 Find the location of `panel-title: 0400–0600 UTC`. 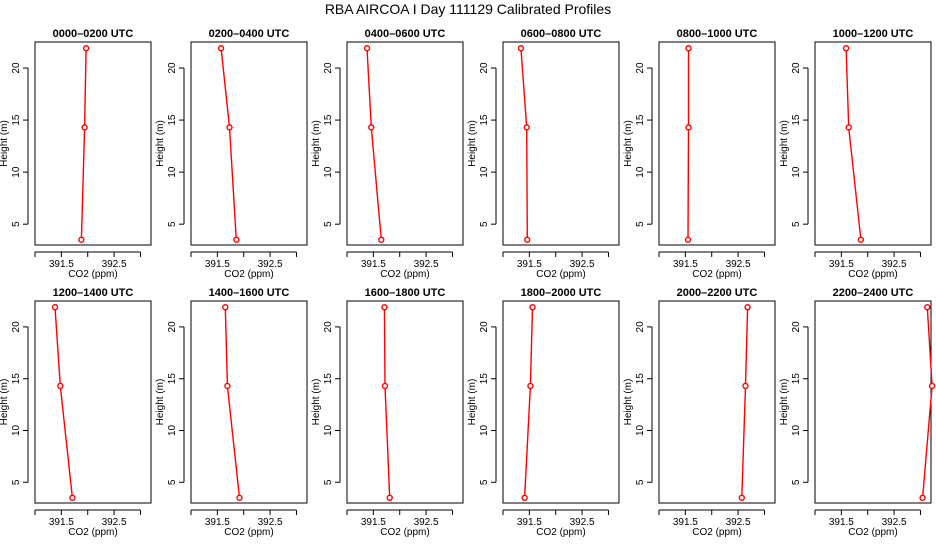

panel-title: 0400–0600 UTC is located at coordinates (405, 34).